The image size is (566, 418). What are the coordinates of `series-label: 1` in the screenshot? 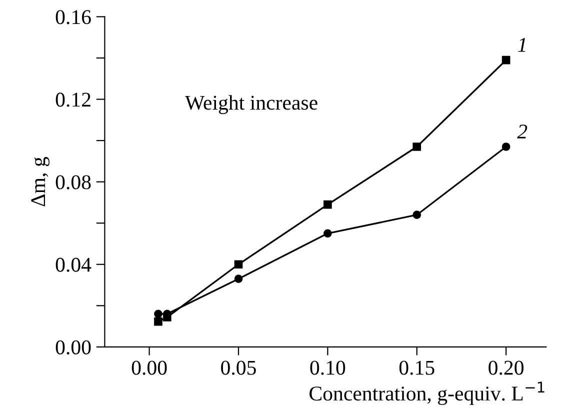 It's located at (522, 45).